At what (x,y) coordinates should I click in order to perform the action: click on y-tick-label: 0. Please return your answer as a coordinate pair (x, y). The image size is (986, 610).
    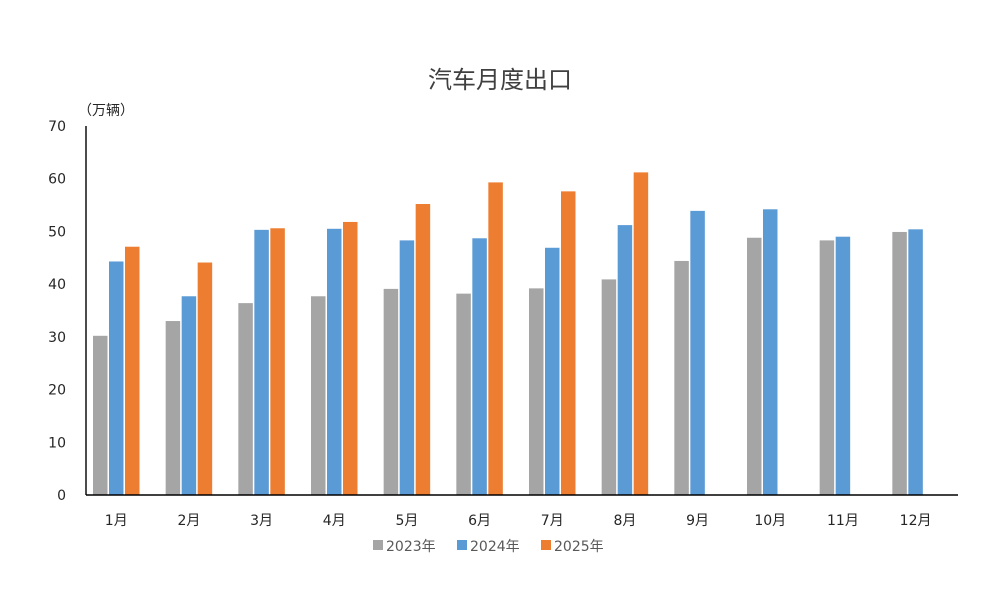
    Looking at the image, I should click on (61, 496).